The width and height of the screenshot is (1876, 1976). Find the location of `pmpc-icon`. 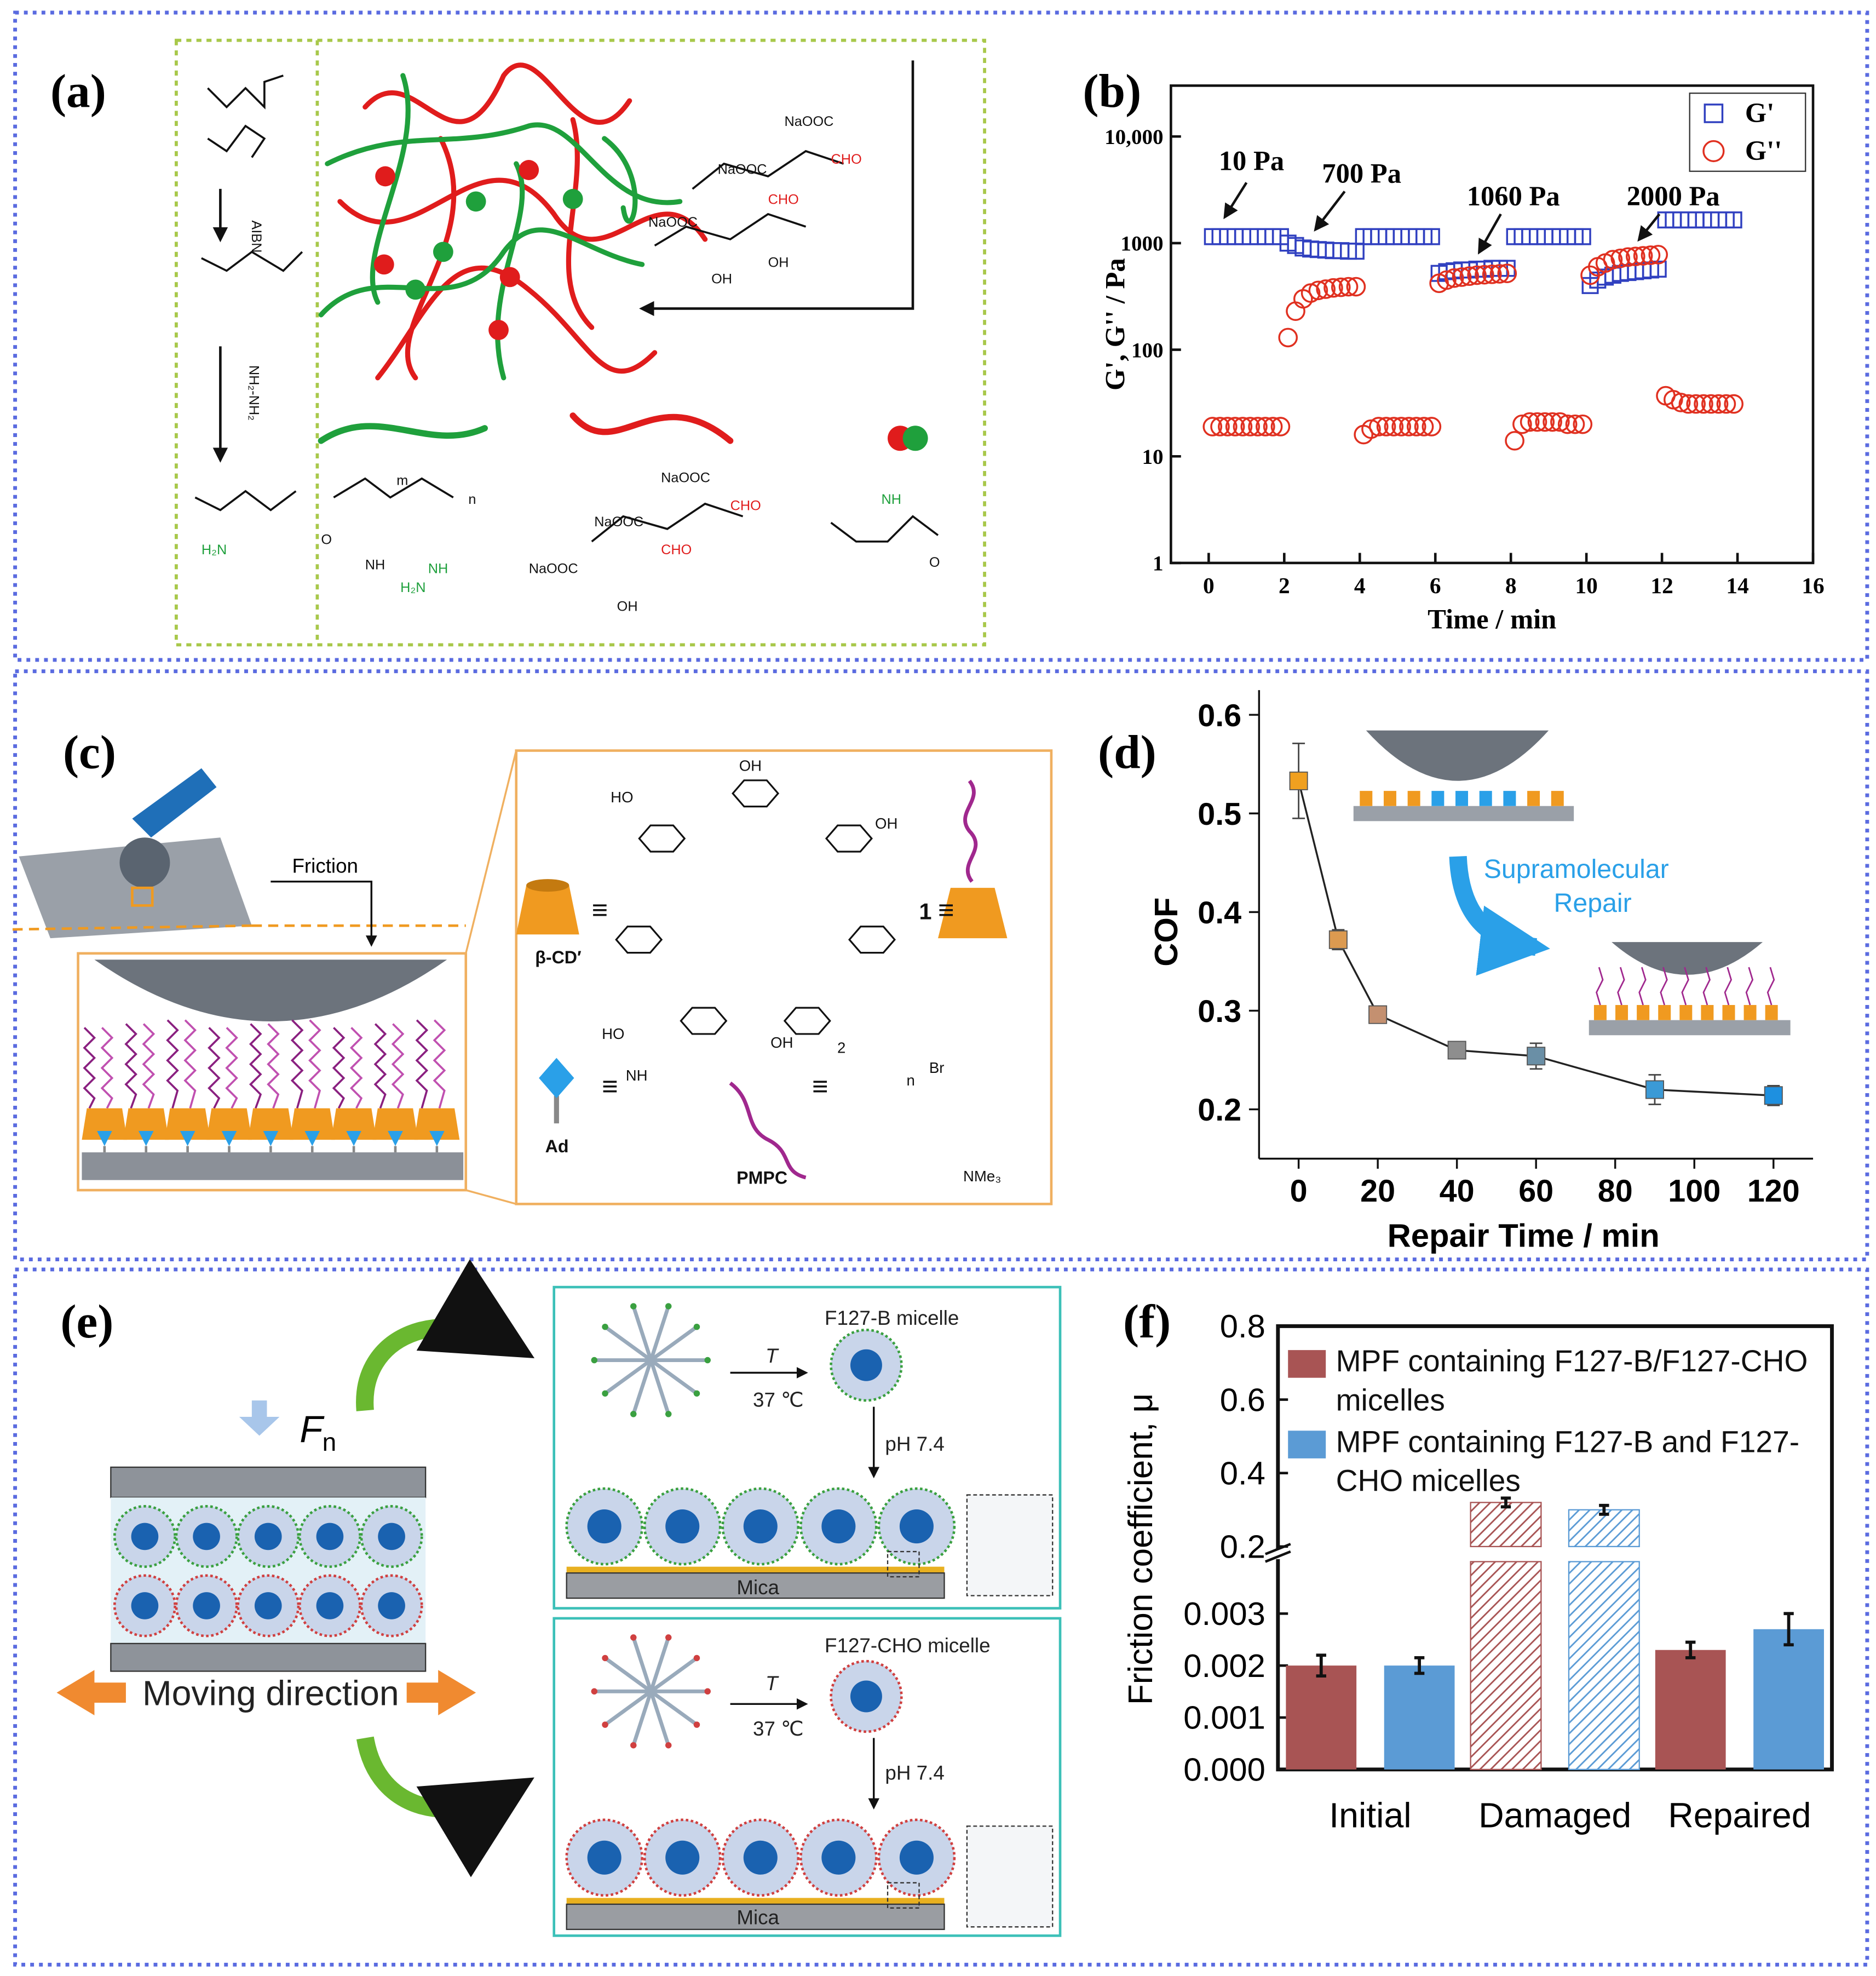

pmpc-icon is located at coordinates (768, 1130).